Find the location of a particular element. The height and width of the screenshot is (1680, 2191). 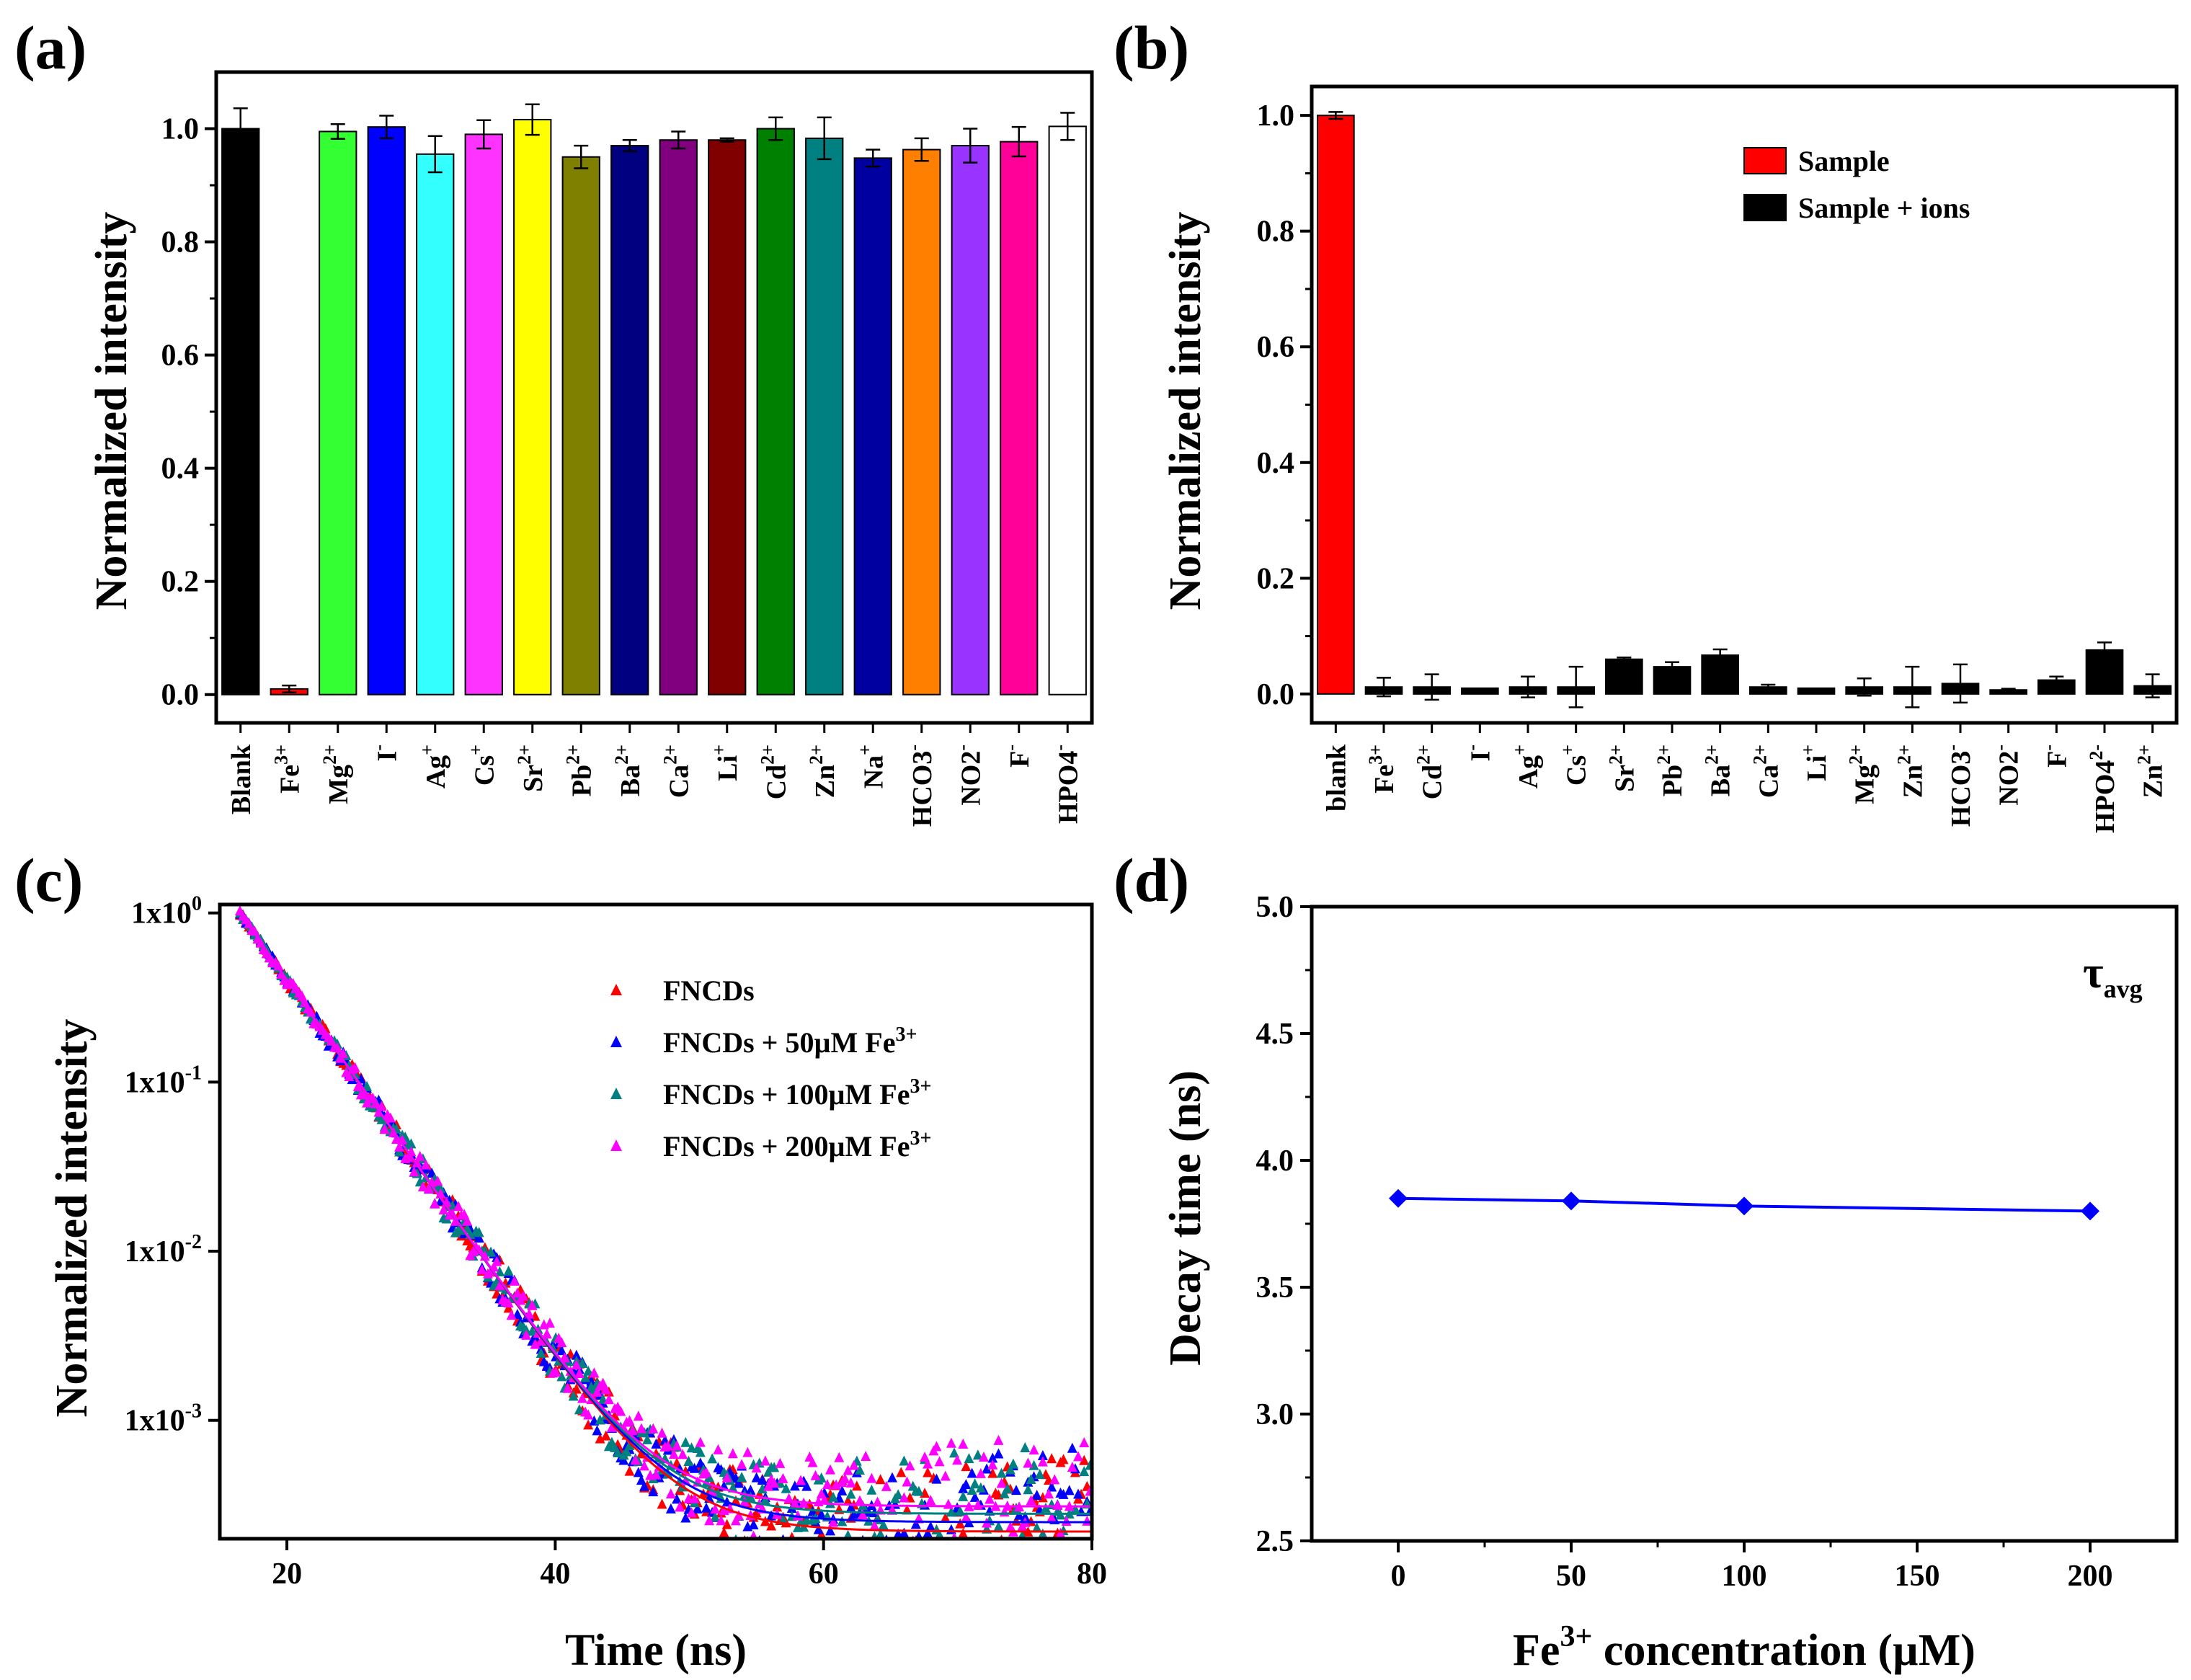

category-label-b-6: Sr2+ is located at coordinates (1623, 768).